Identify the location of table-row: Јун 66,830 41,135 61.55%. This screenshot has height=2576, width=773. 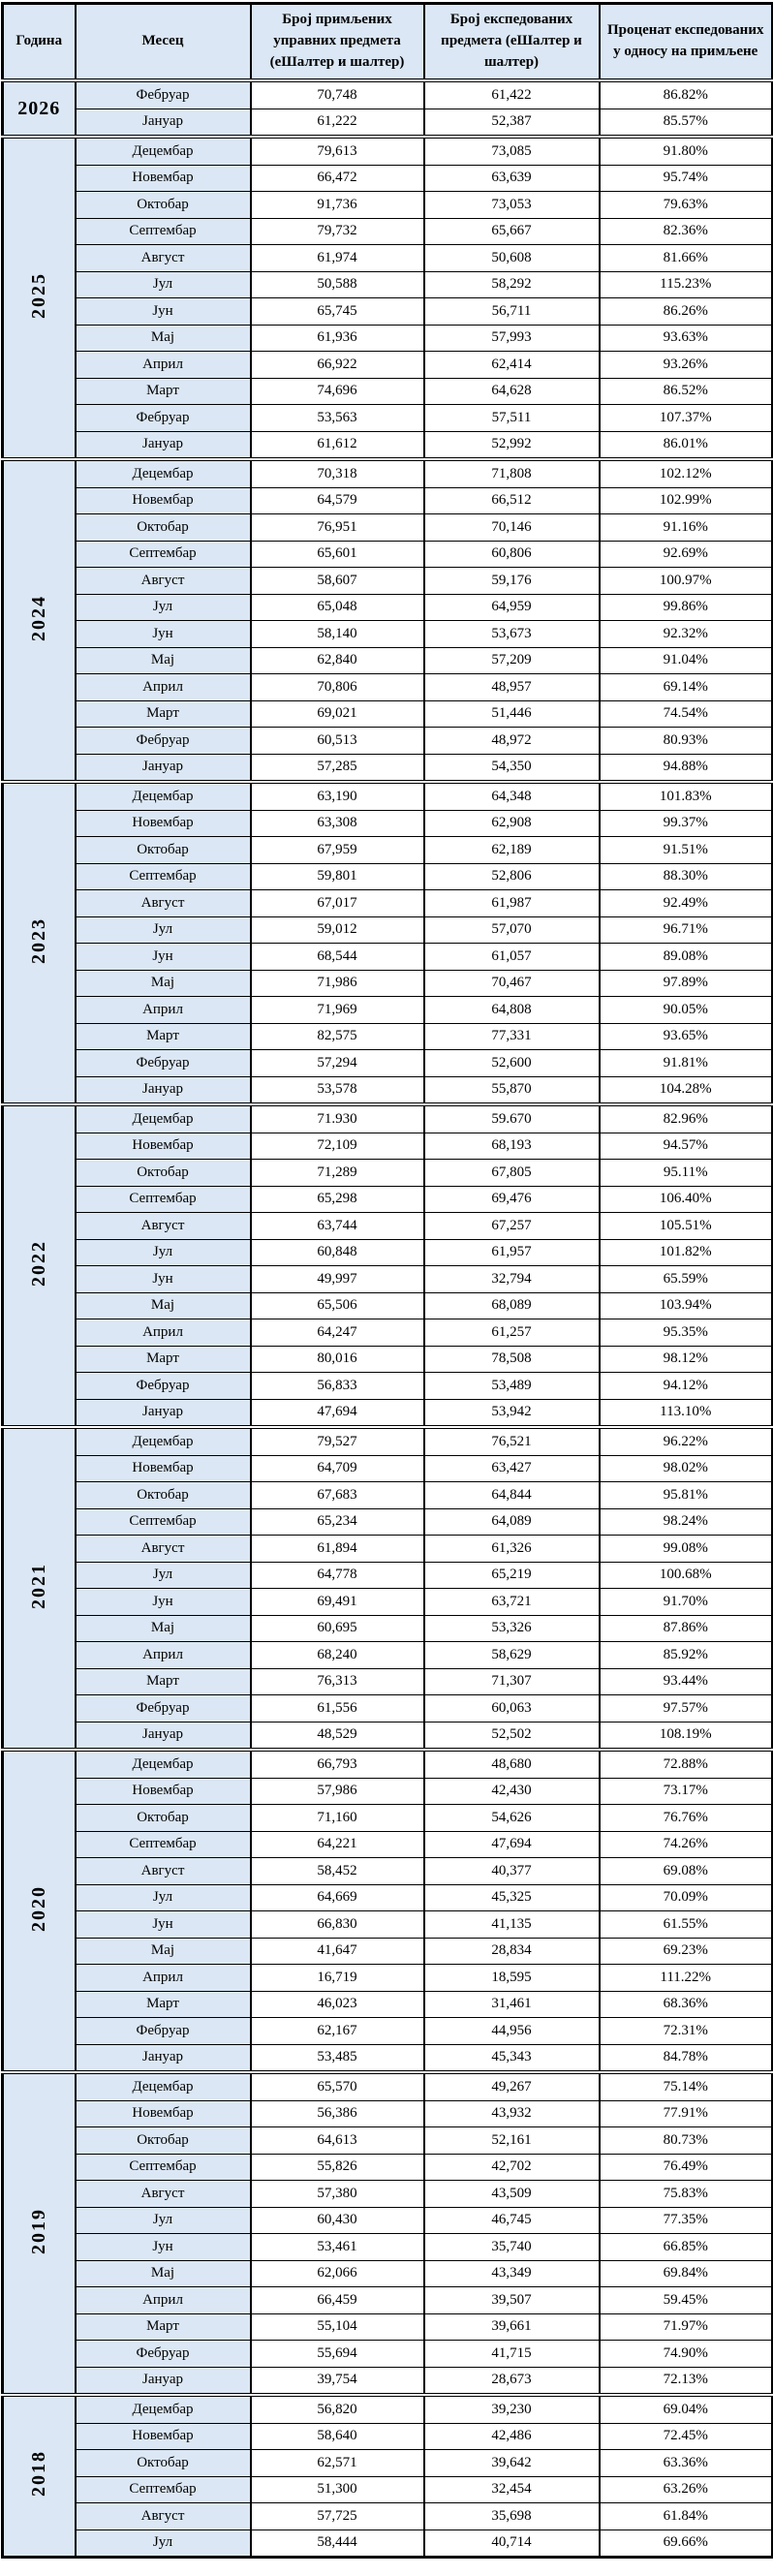
(388, 1924).